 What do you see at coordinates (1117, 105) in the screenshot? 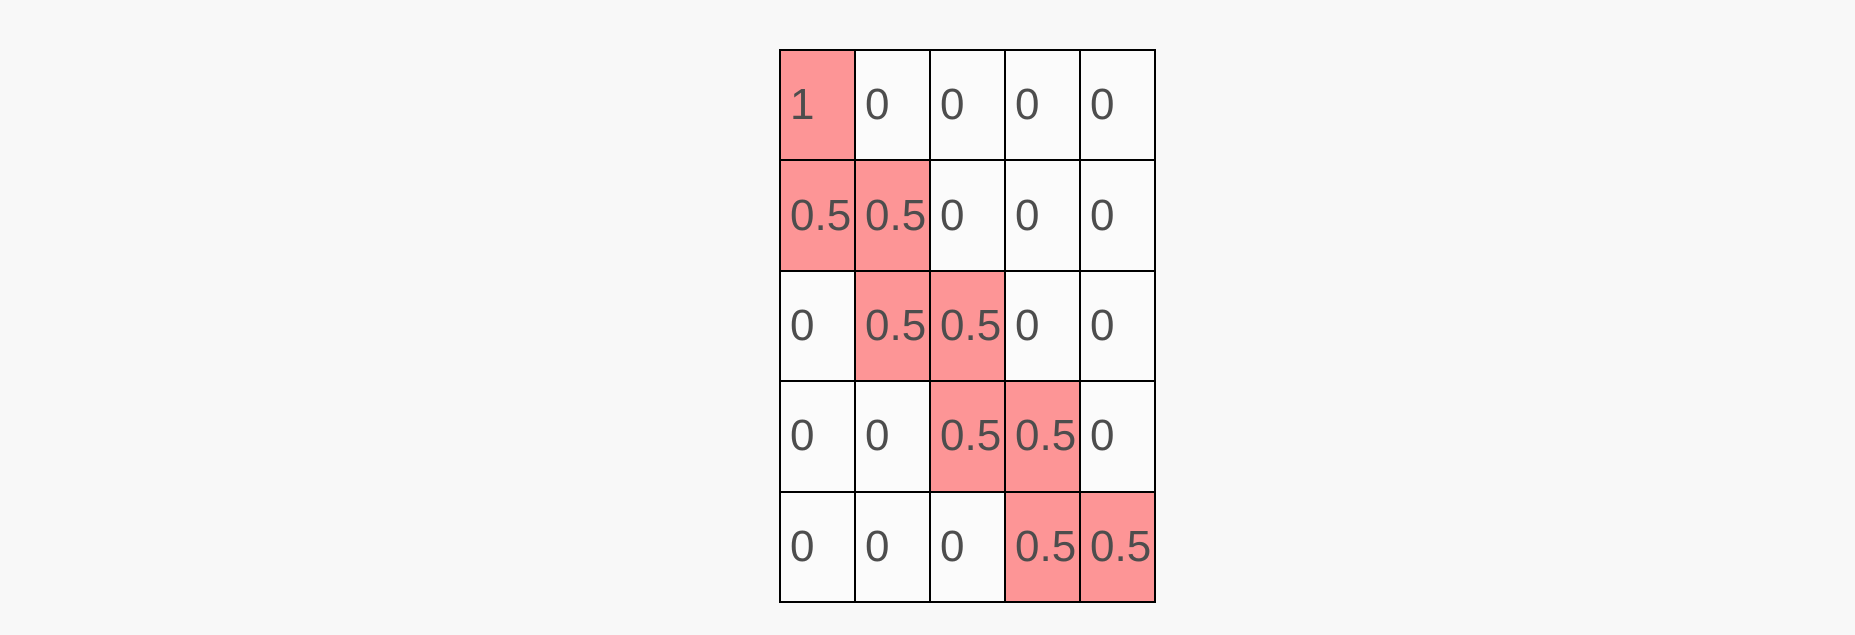
I see `matrix-cell-r1c5: 0` at bounding box center [1117, 105].